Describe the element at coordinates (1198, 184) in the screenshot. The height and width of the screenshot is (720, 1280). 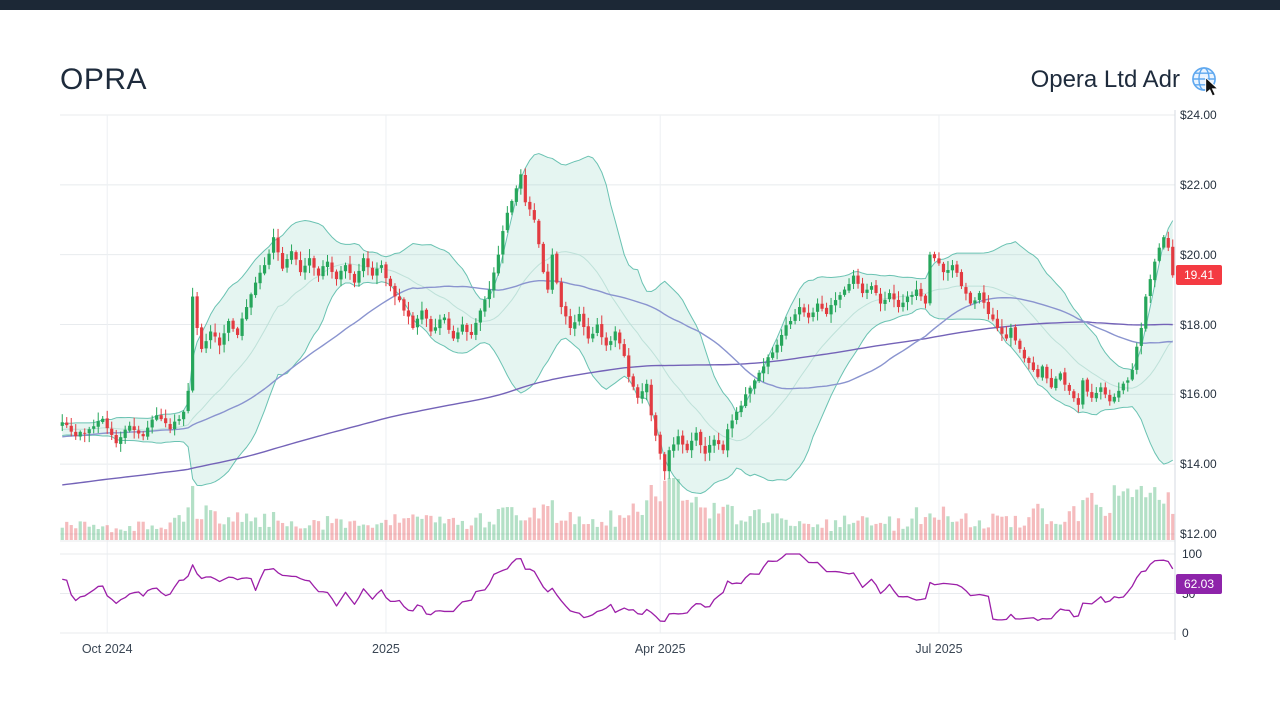
I see `price-axis-label: $22.00` at that location.